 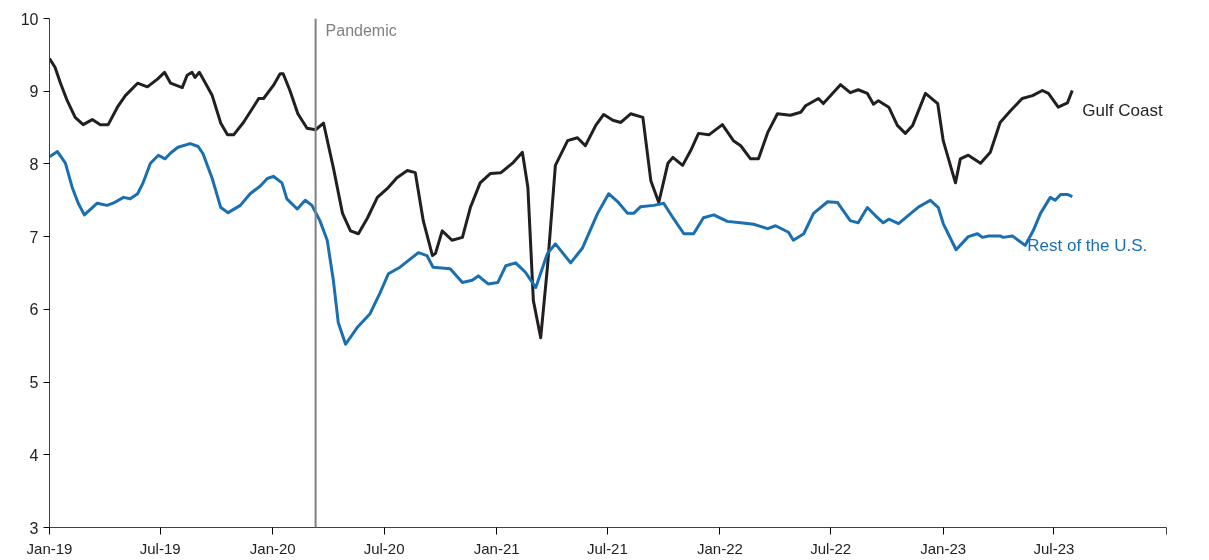 What do you see at coordinates (831, 548) in the screenshot?
I see `x-tick-label: Jul-22` at bounding box center [831, 548].